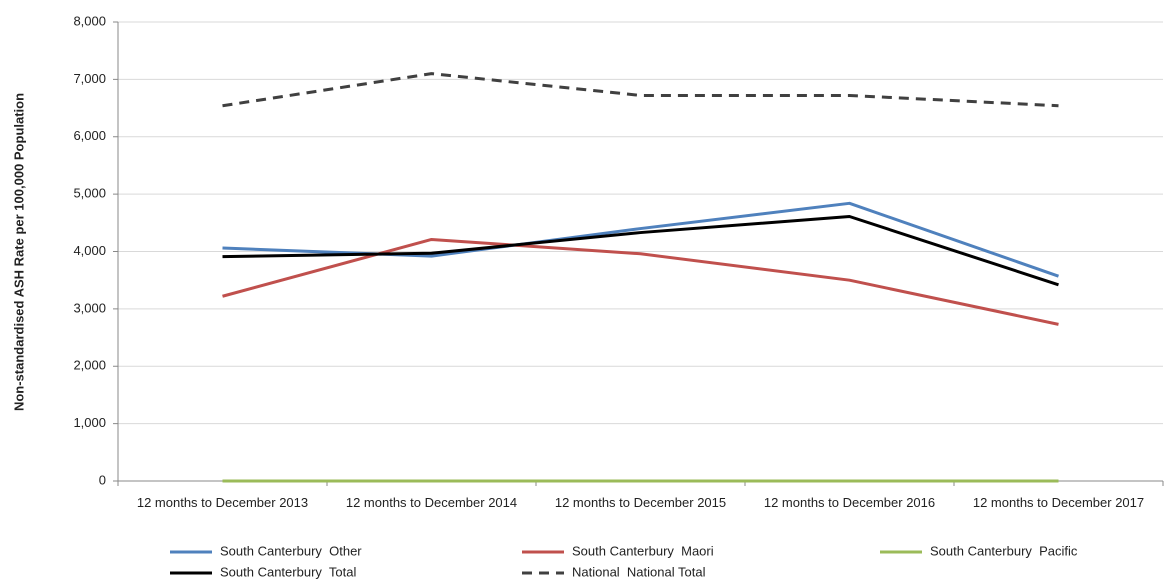 The image size is (1166, 581). Describe the element at coordinates (89, 365) in the screenshot. I see `y-tick-label: 2,000` at that location.